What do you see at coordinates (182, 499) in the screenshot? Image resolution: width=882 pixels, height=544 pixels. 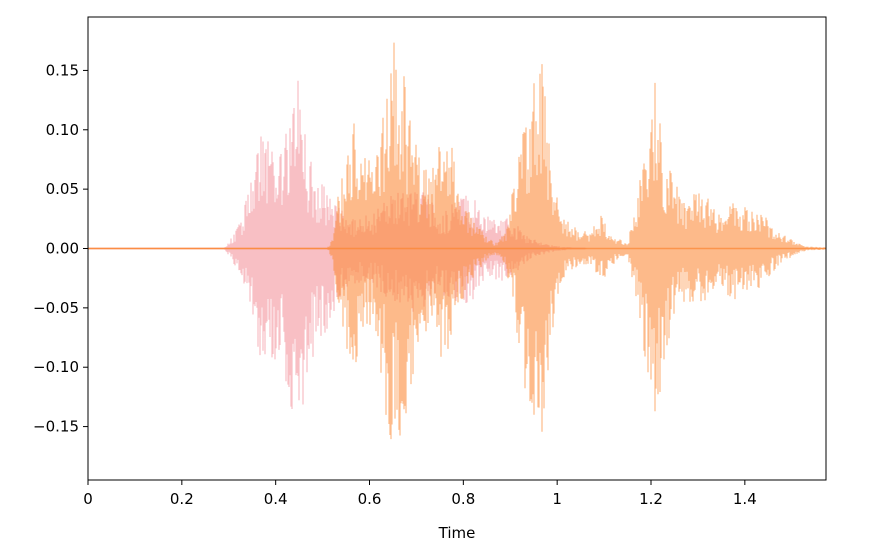 I see `x-tick-label: 0.2` at bounding box center [182, 499].